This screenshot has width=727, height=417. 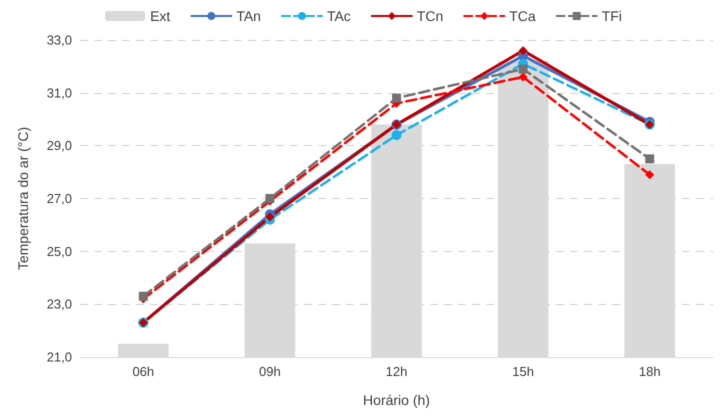 What do you see at coordinates (23, 198) in the screenshot?
I see `y-axis-title: Temperatura do ar (°C)` at bounding box center [23, 198].